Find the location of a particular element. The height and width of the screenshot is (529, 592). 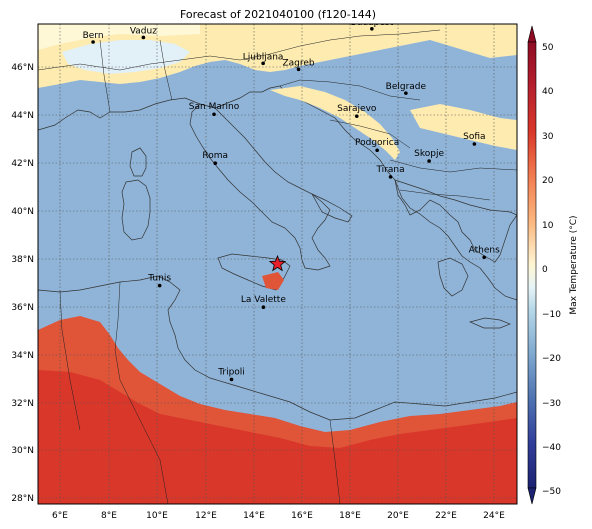

city-label: Belgrade is located at coordinates (406, 87).